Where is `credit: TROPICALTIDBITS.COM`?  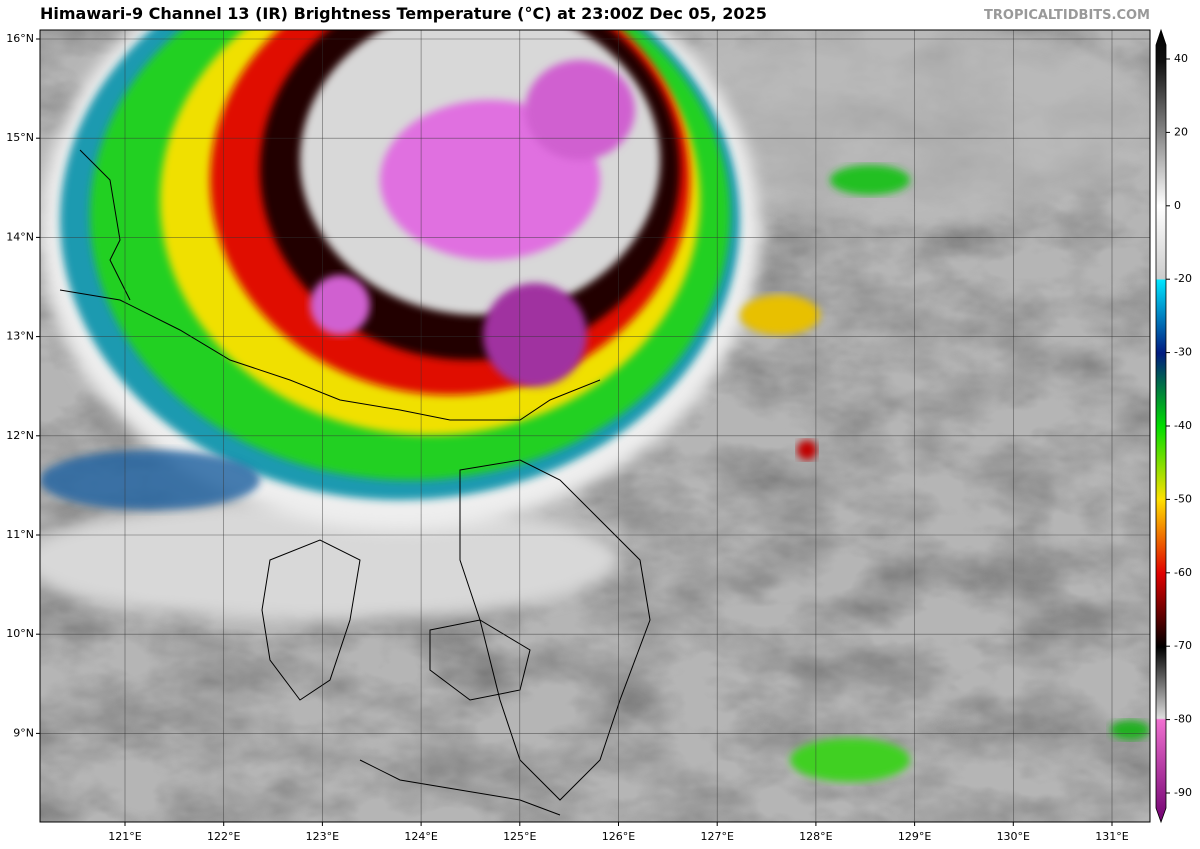 credit: TROPICALTIDBITS.COM is located at coordinates (1067, 15).